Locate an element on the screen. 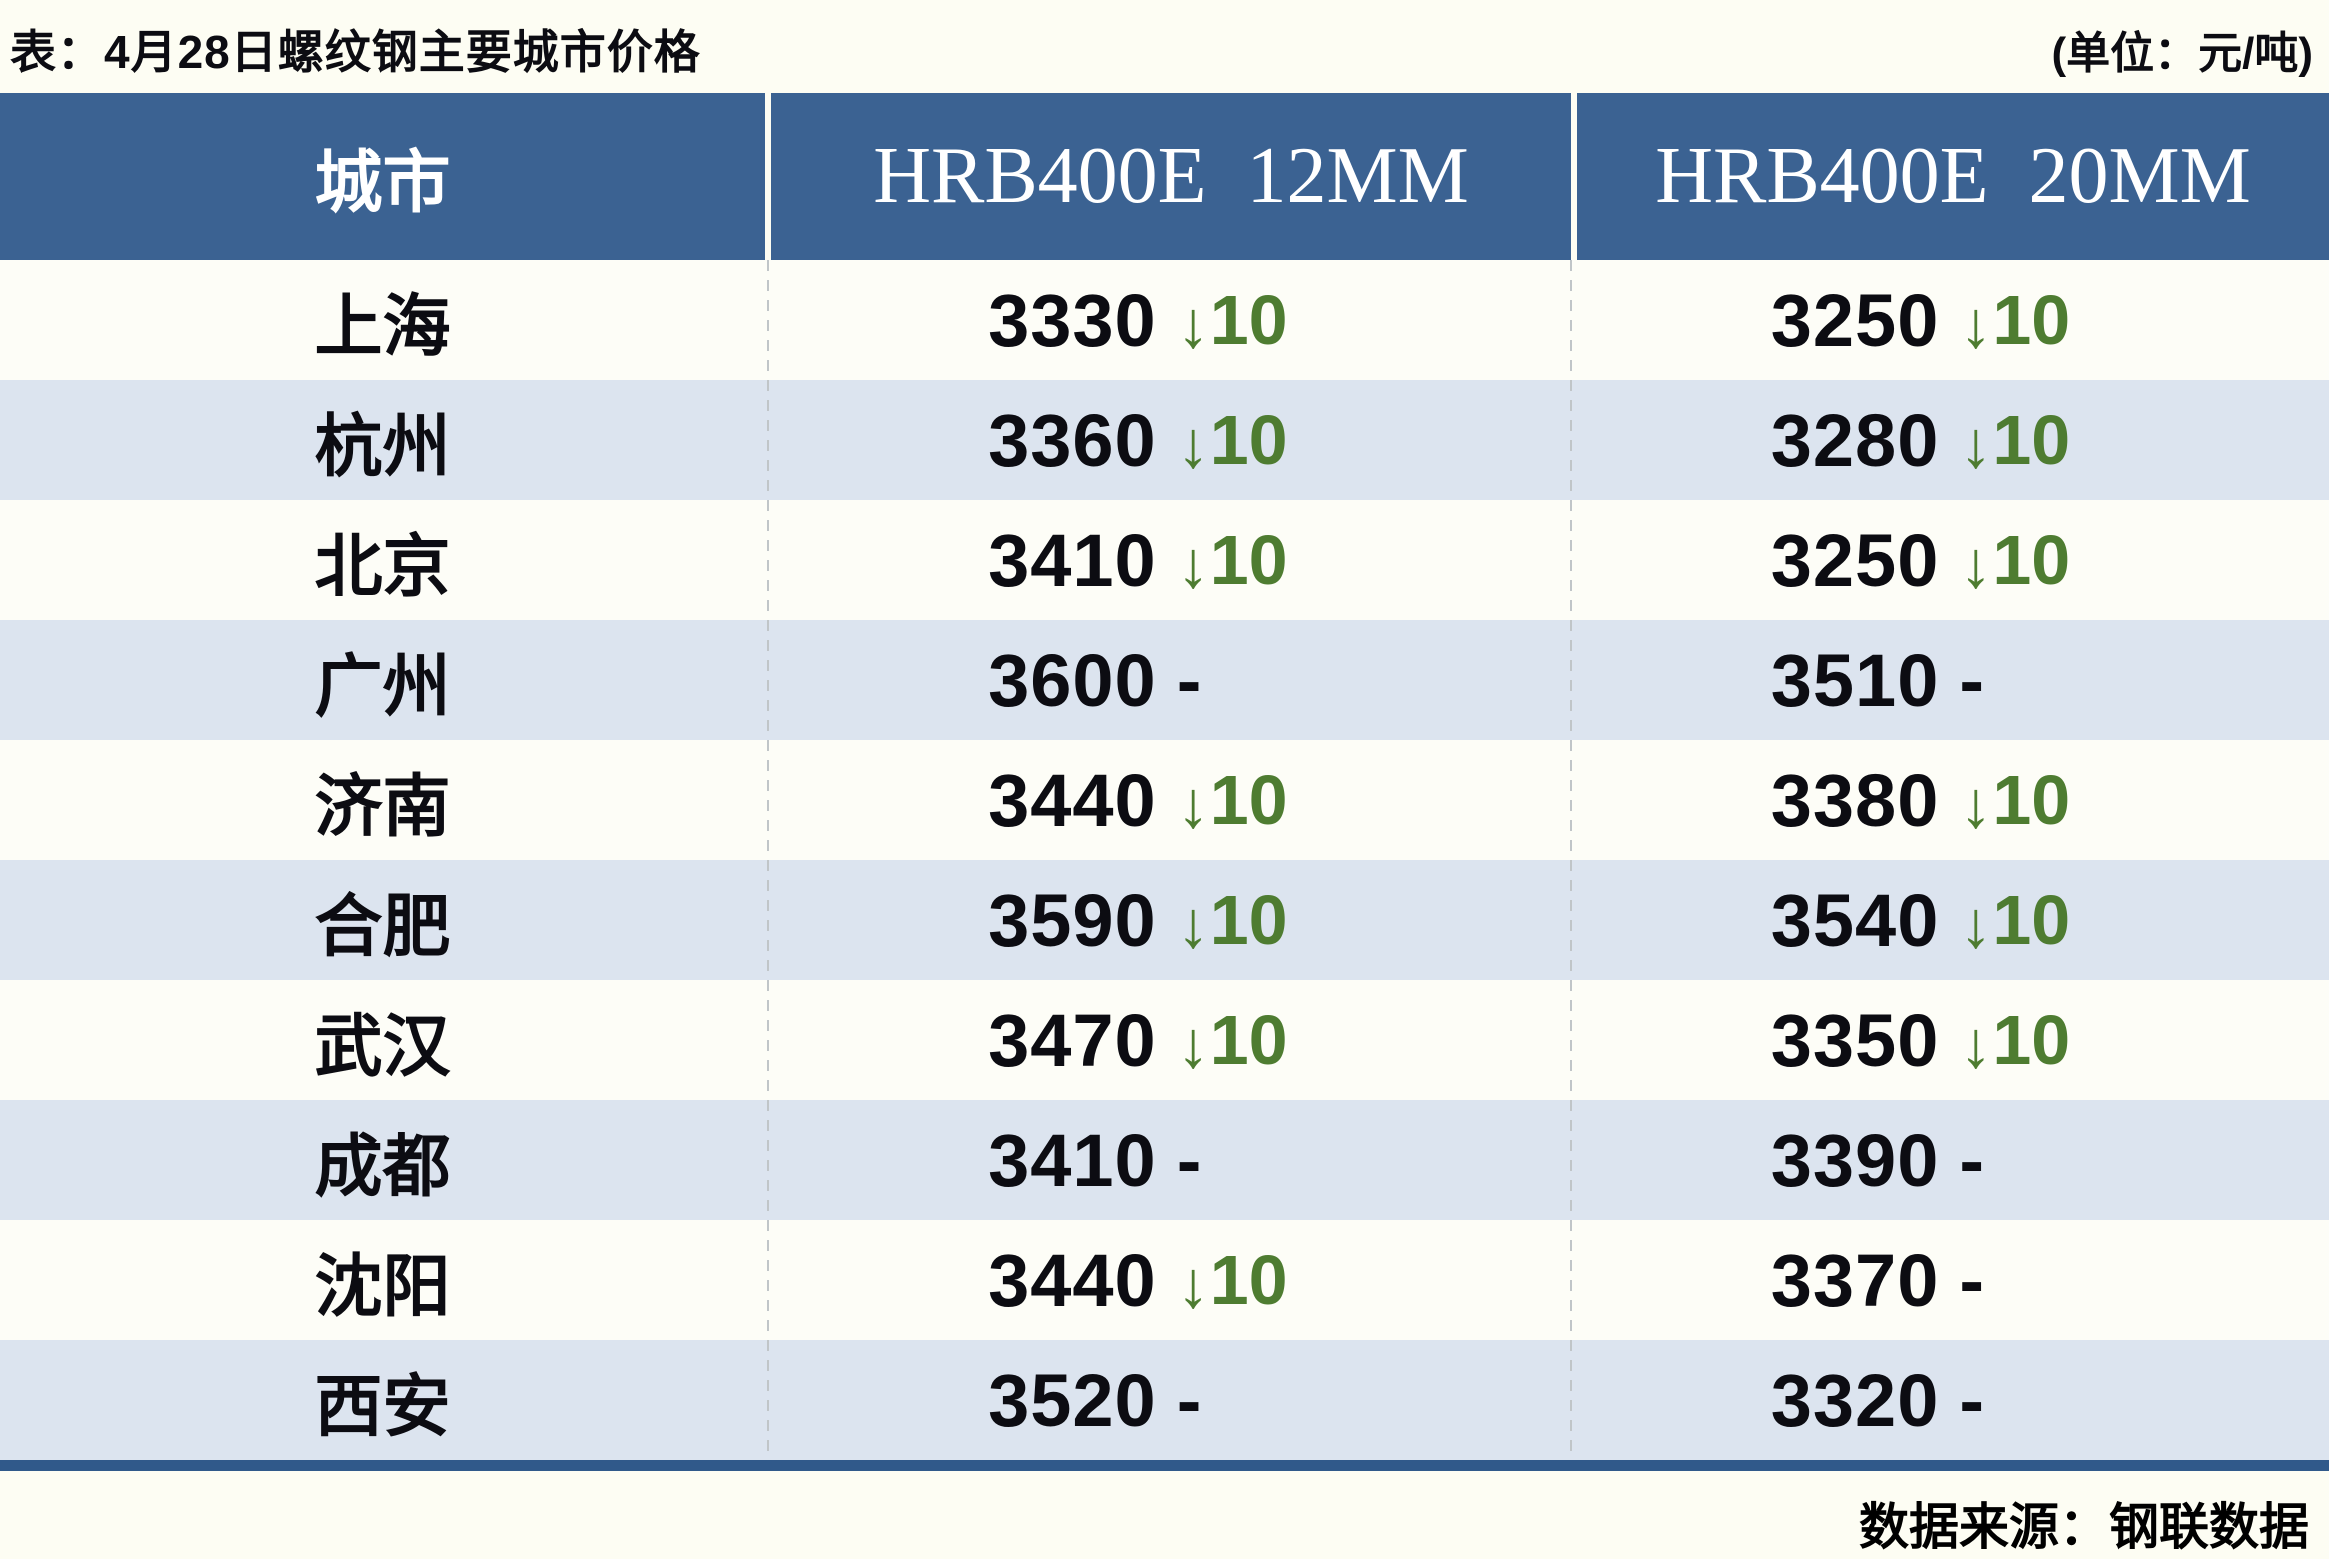  city-cell: 上海 is located at coordinates (382, 326).